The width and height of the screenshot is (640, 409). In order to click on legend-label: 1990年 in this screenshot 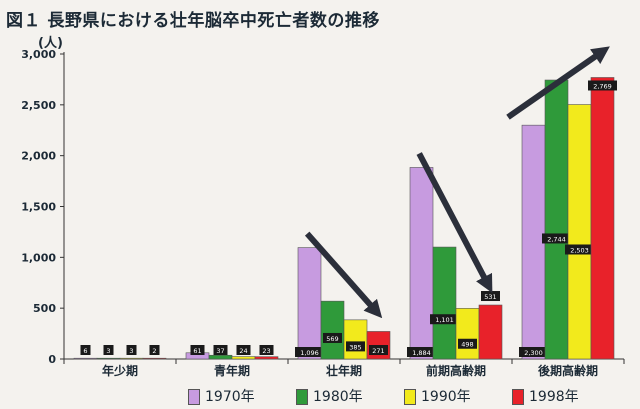, I will do `click(446, 397)`.